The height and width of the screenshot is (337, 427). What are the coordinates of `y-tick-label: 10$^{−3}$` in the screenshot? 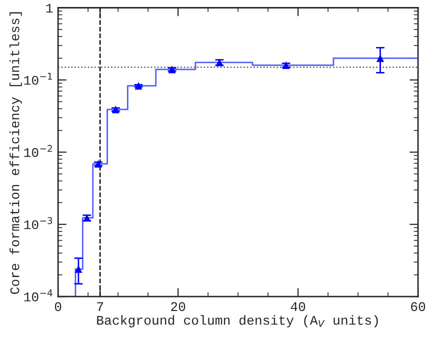 It's located at (38, 223).